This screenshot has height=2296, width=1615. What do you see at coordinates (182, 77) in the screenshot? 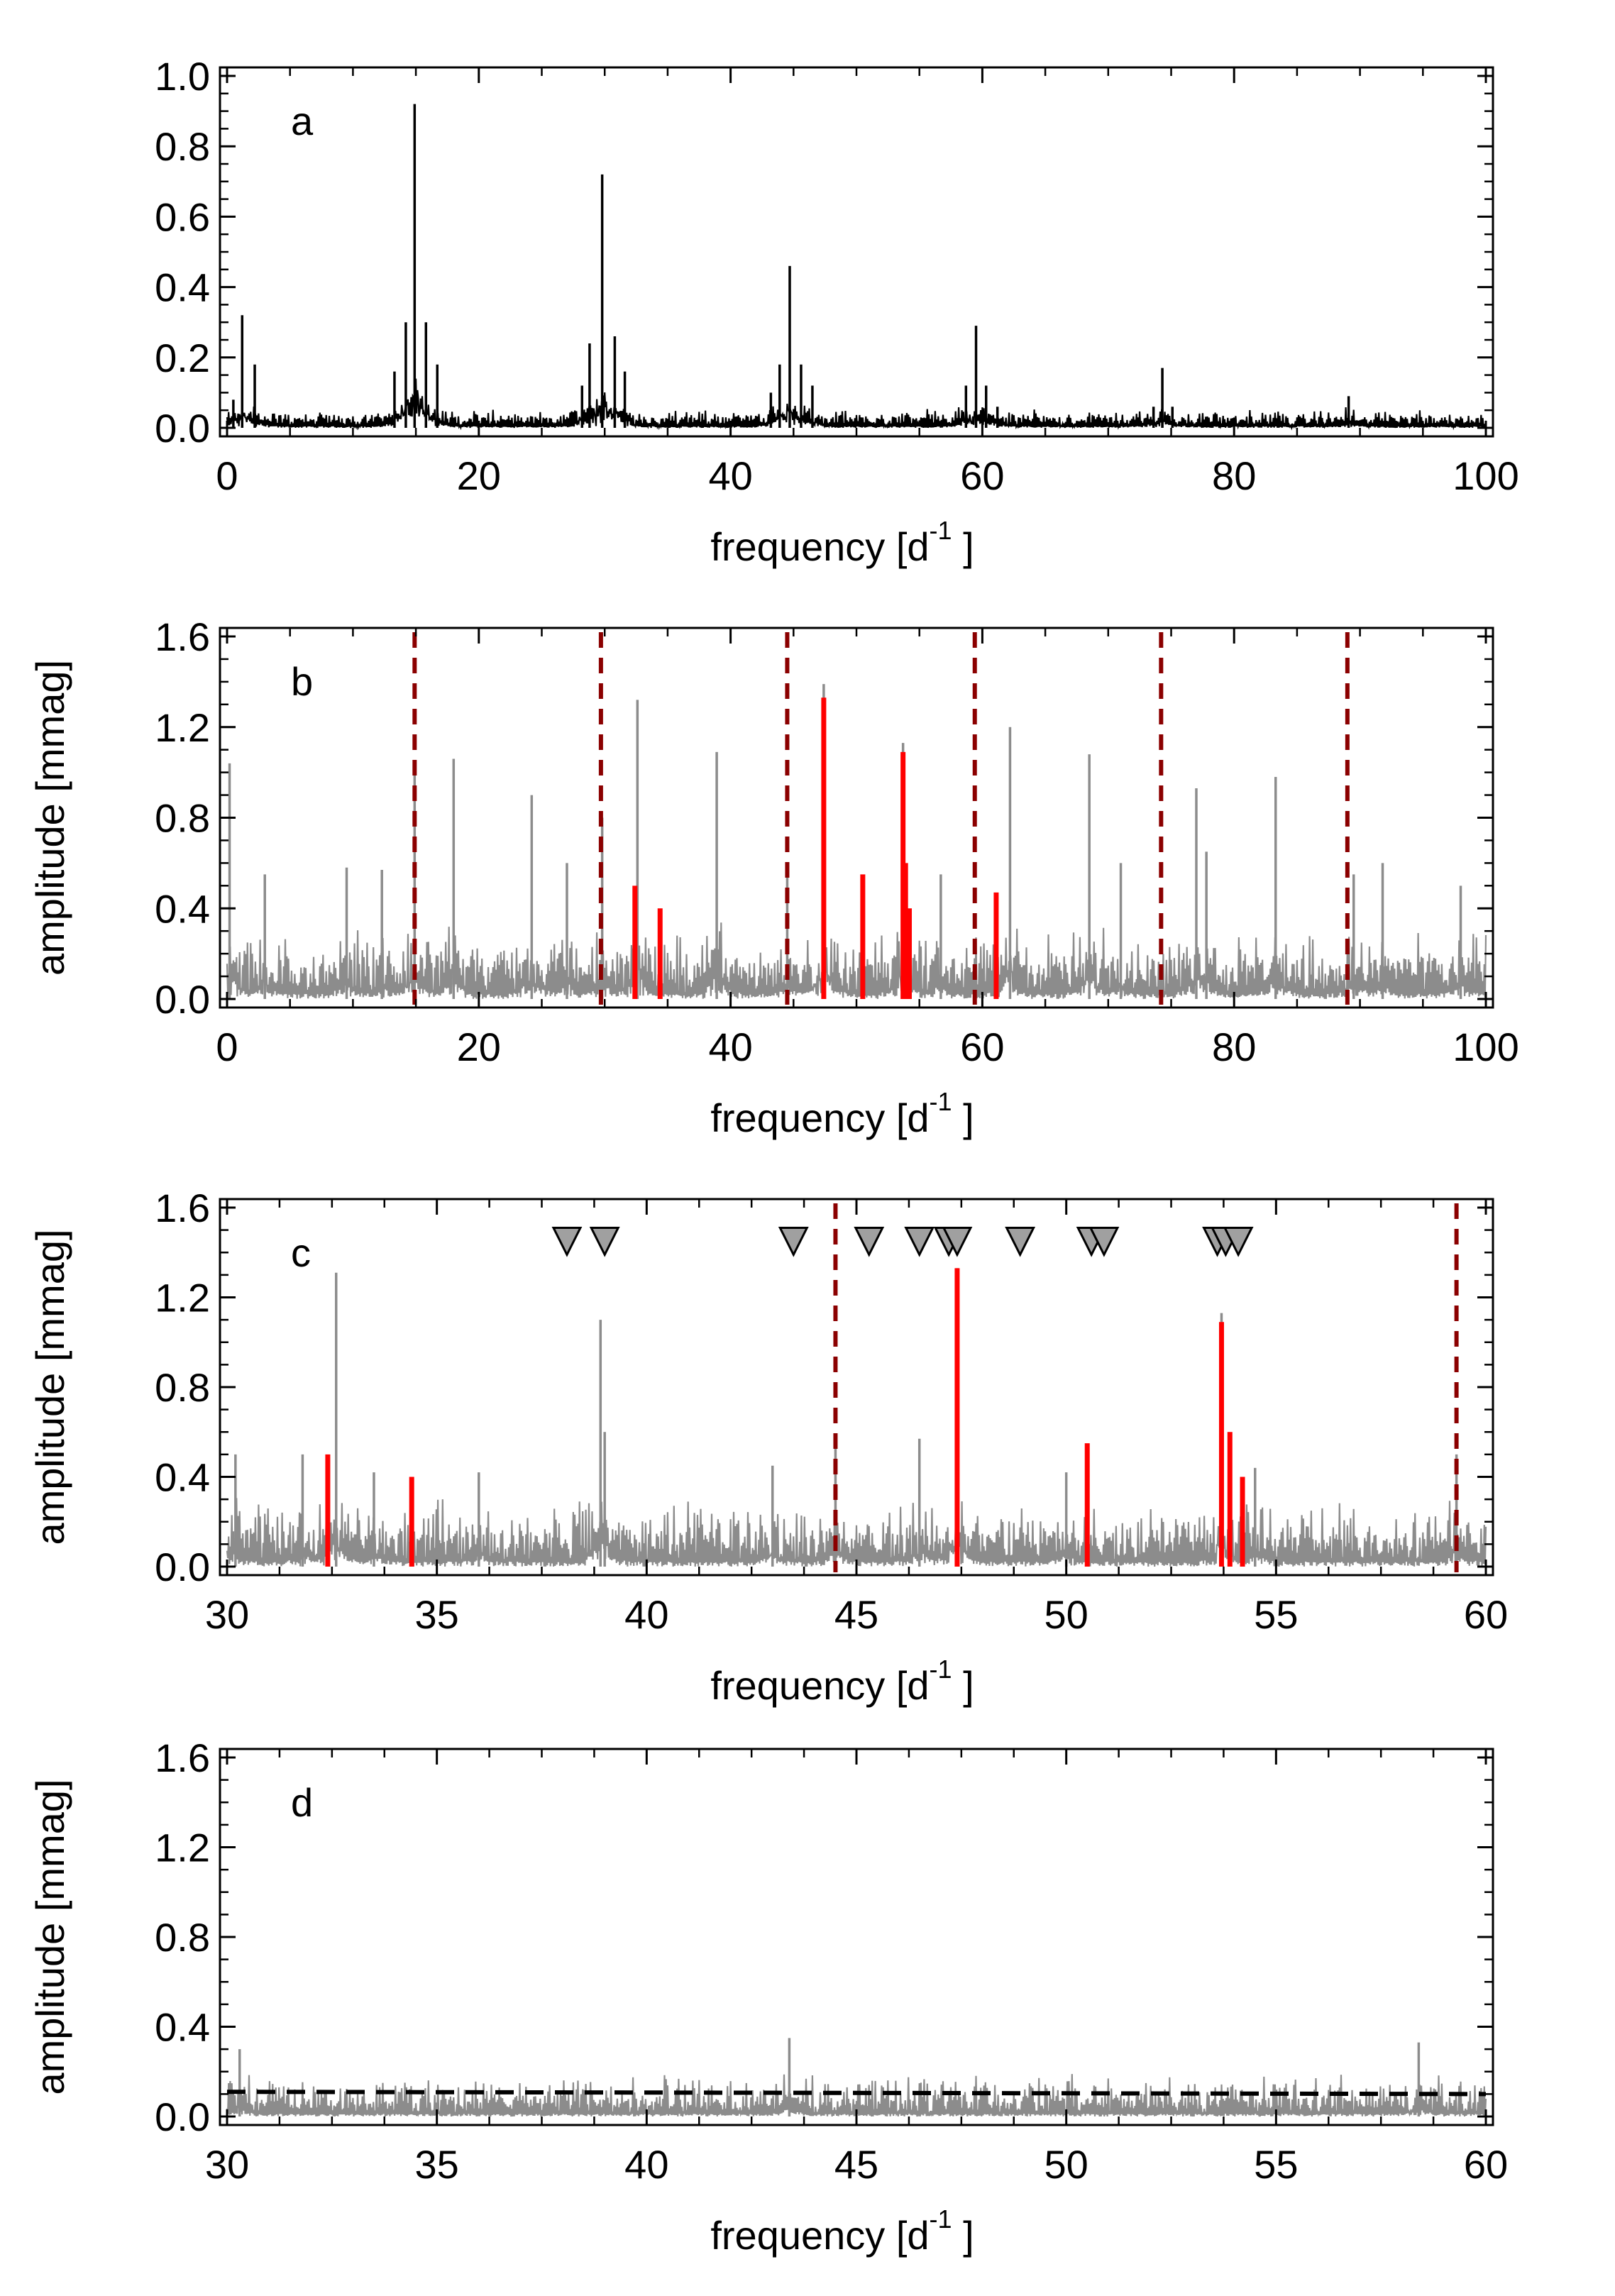
I see `y-tick-label: 1.0` at bounding box center [182, 77].